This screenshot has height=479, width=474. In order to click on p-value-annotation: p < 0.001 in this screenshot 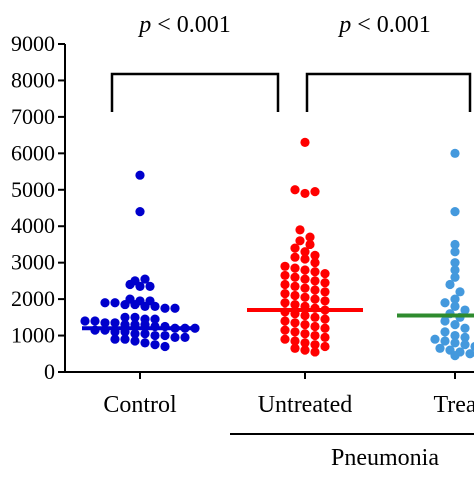, I will do `click(184, 25)`.